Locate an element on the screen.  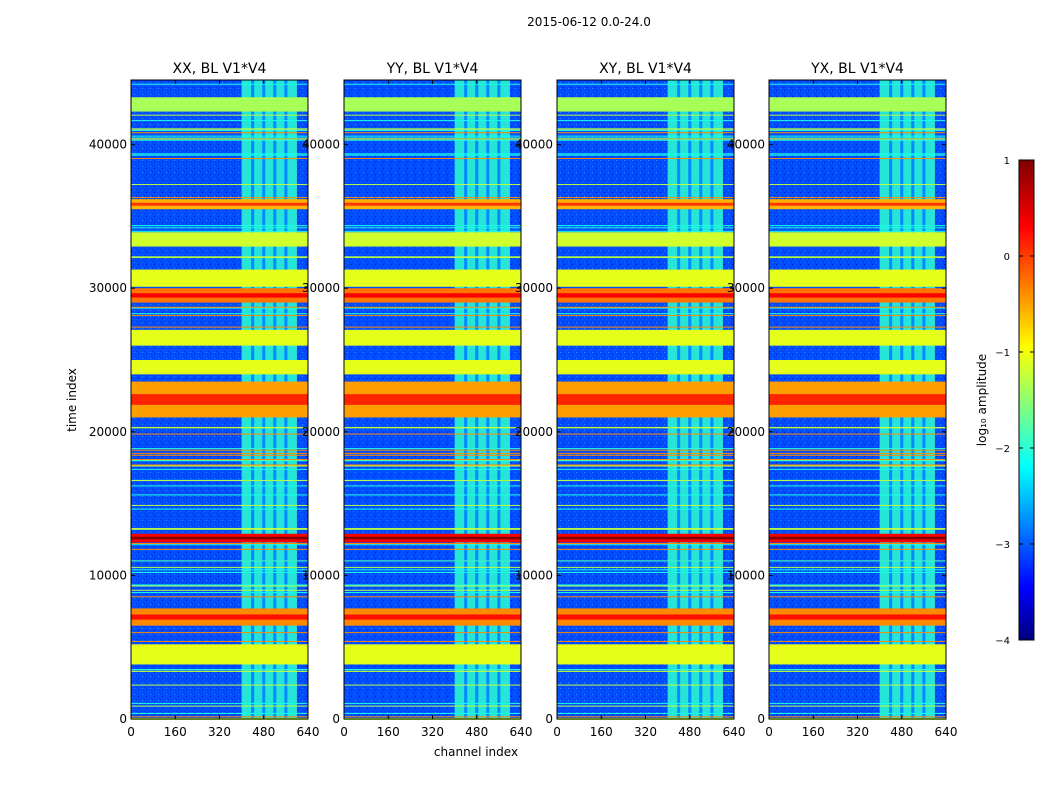
colorbar-tick-label: 1 is located at coordinates (1007, 161).